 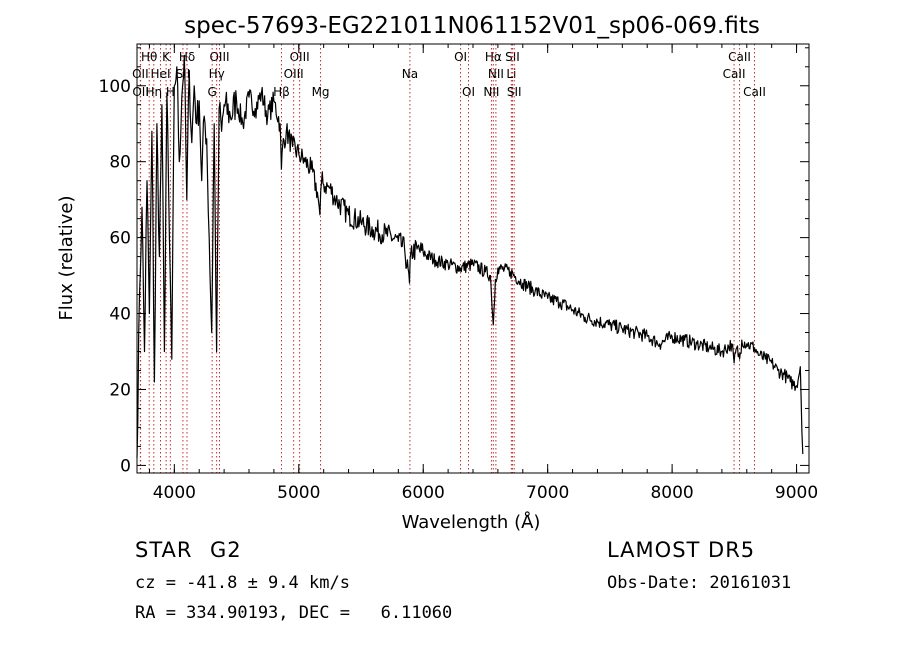 What do you see at coordinates (66, 257) in the screenshot?
I see `y-axis-label: Flux (relative)` at bounding box center [66, 257].